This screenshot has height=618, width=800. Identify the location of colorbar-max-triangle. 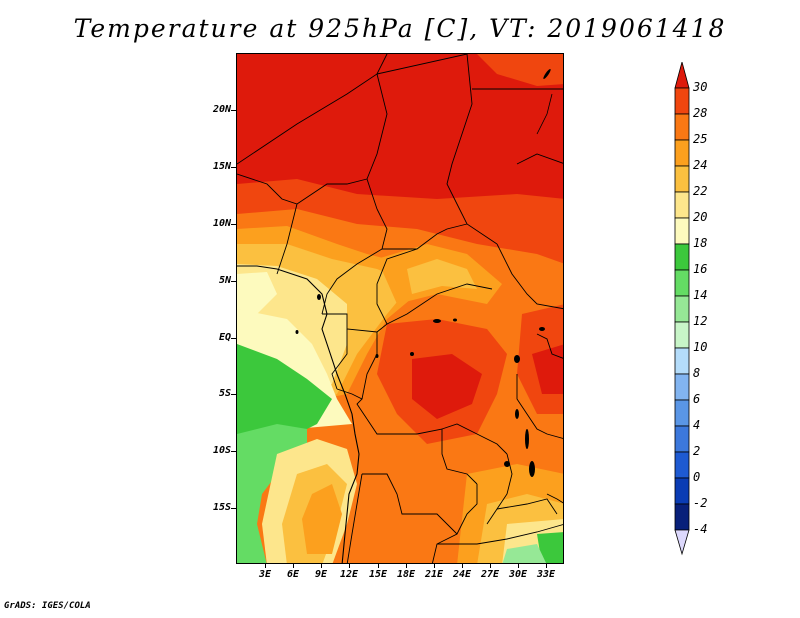
(682, 75).